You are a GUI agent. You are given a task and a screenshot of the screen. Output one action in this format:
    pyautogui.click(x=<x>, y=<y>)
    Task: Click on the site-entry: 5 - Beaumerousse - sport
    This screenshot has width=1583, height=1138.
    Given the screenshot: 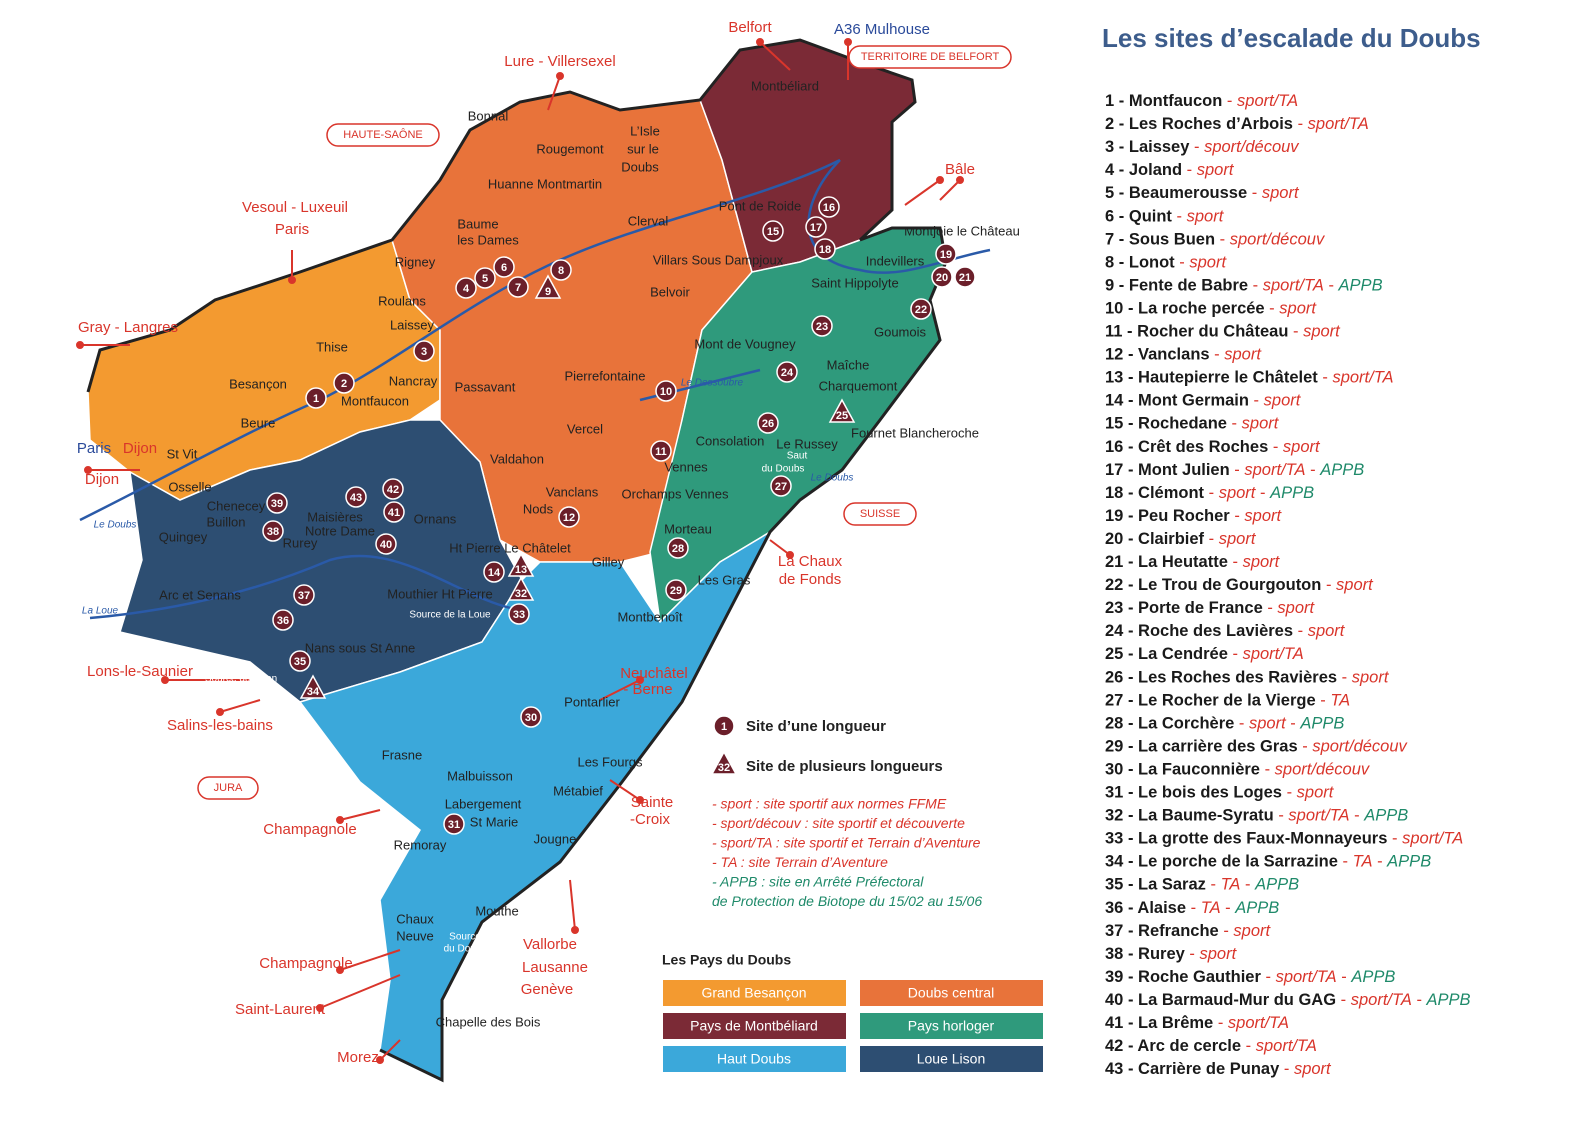 What is the action you would take?
    pyautogui.click(x=1202, y=194)
    